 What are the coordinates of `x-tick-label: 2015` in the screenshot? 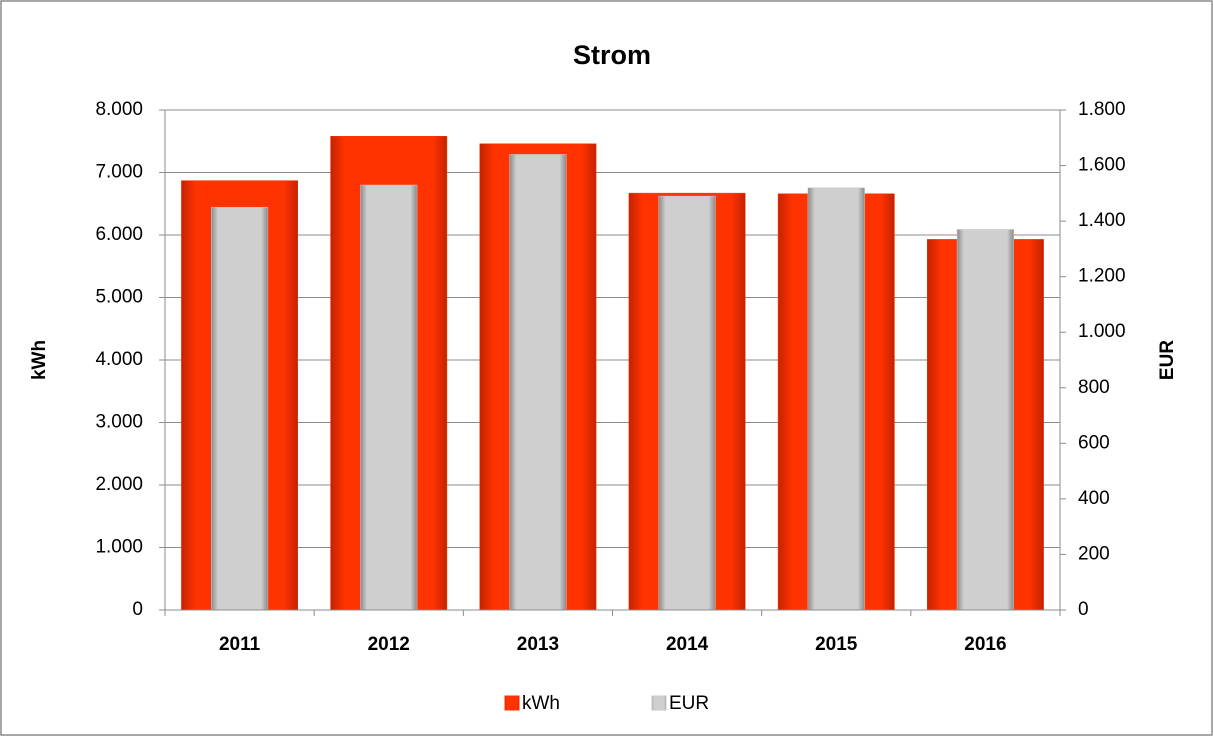 It's located at (836, 644).